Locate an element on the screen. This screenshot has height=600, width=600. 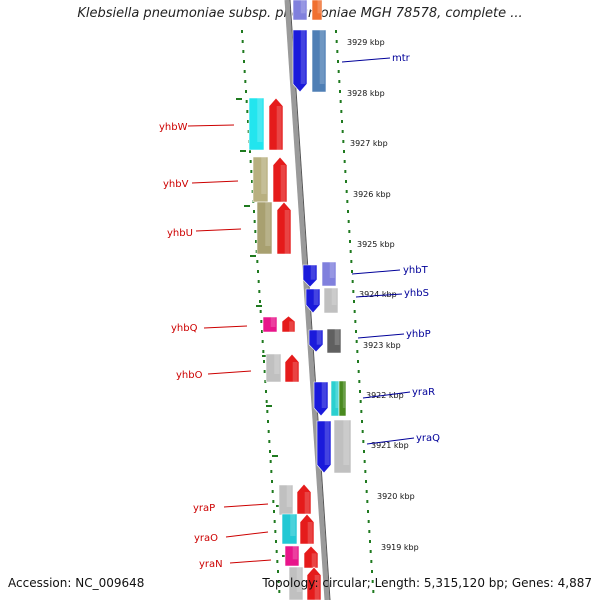
gene-label-yhbS: yhbS is located at coordinates (416, 293).